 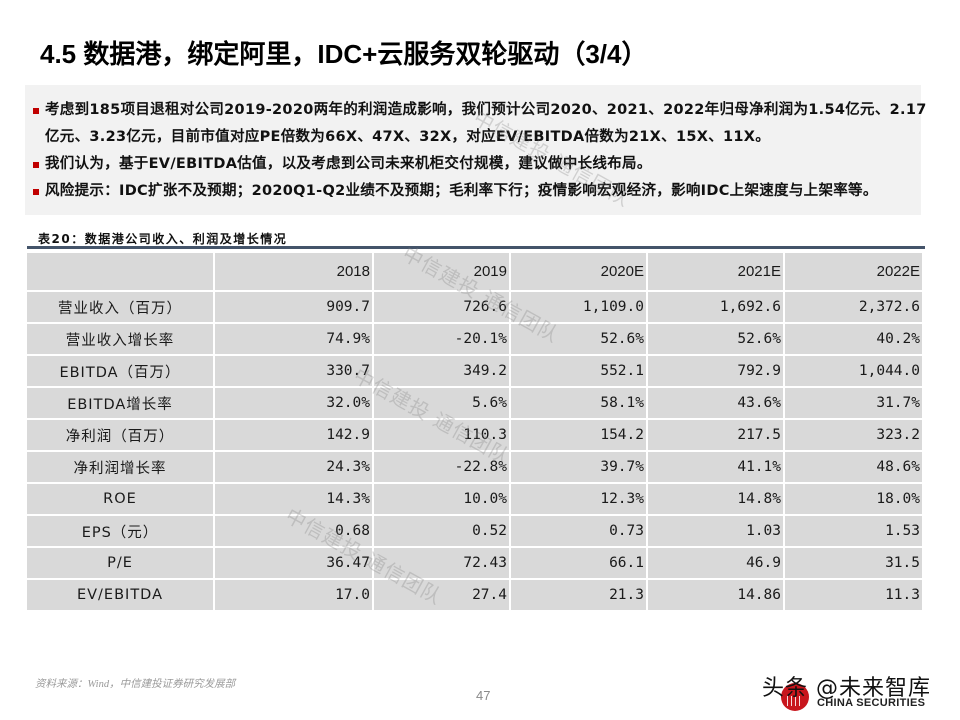 I want to click on table-row: 净利润增长率 24.3% -22.8% 39.7% 41.1% 48.6%, so click(x=474, y=467).